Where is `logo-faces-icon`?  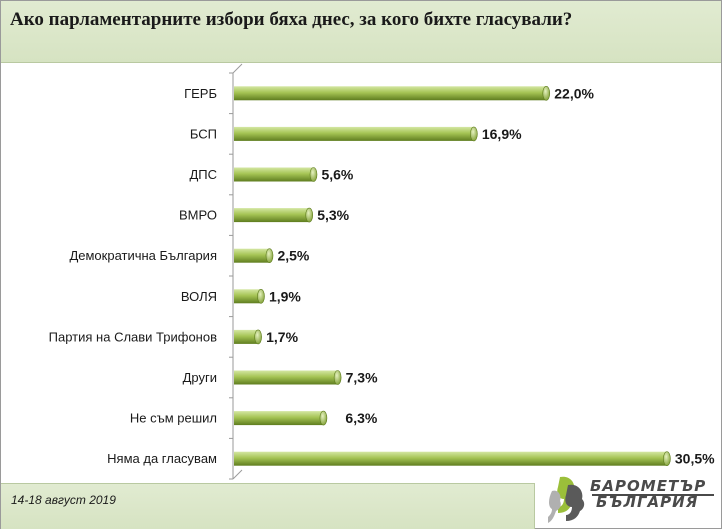
logo-faces-icon is located at coordinates (566, 499).